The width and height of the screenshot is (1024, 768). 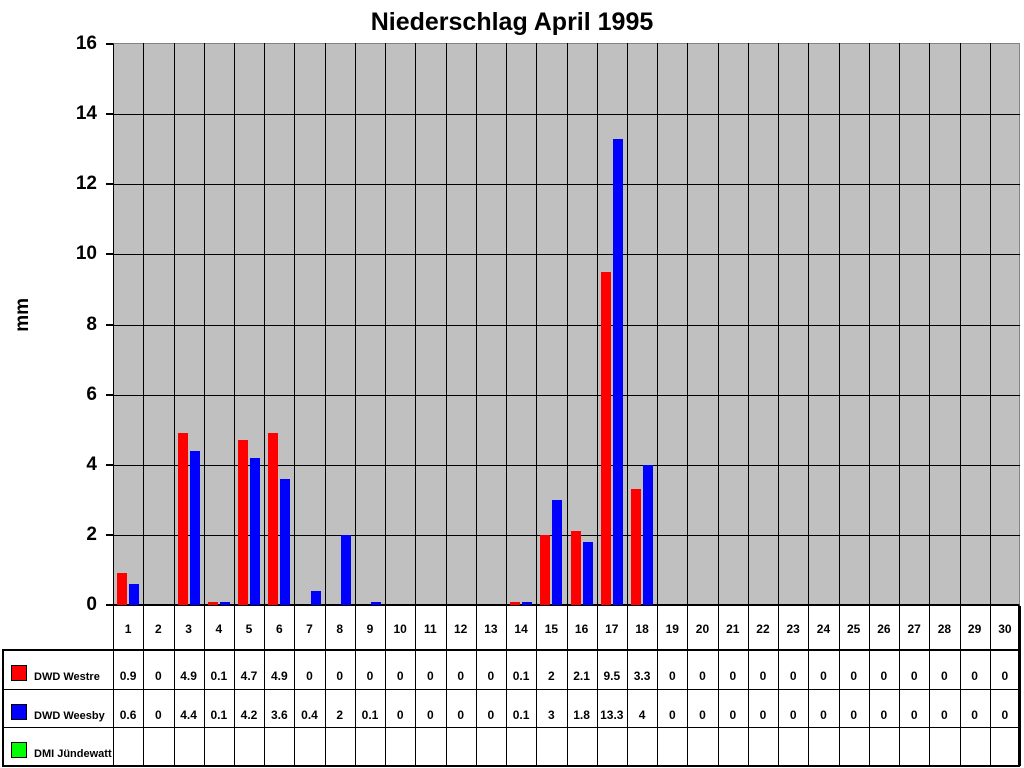 What do you see at coordinates (461, 629) in the screenshot?
I see `day-label: 12` at bounding box center [461, 629].